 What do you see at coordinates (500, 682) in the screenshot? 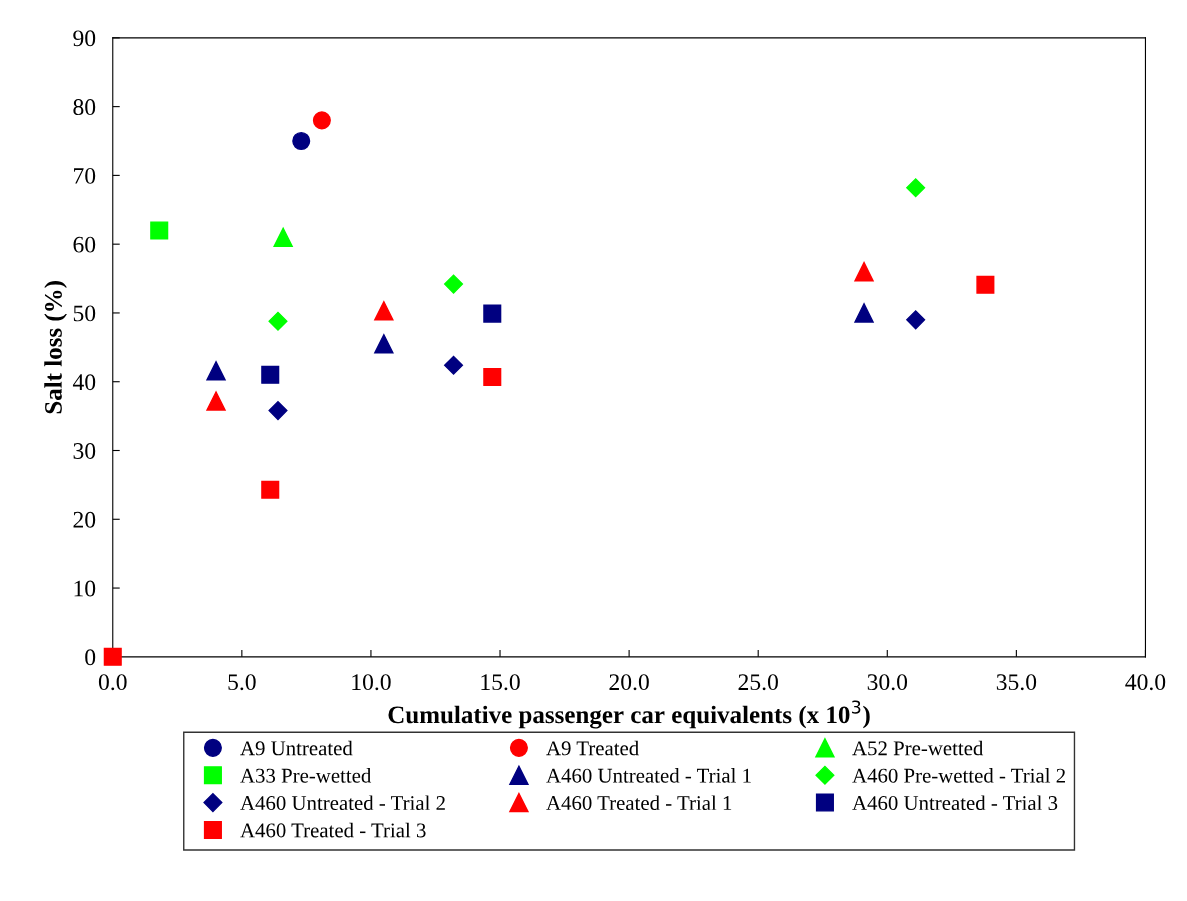
I see `x-tick-label: 15.0` at bounding box center [500, 682].